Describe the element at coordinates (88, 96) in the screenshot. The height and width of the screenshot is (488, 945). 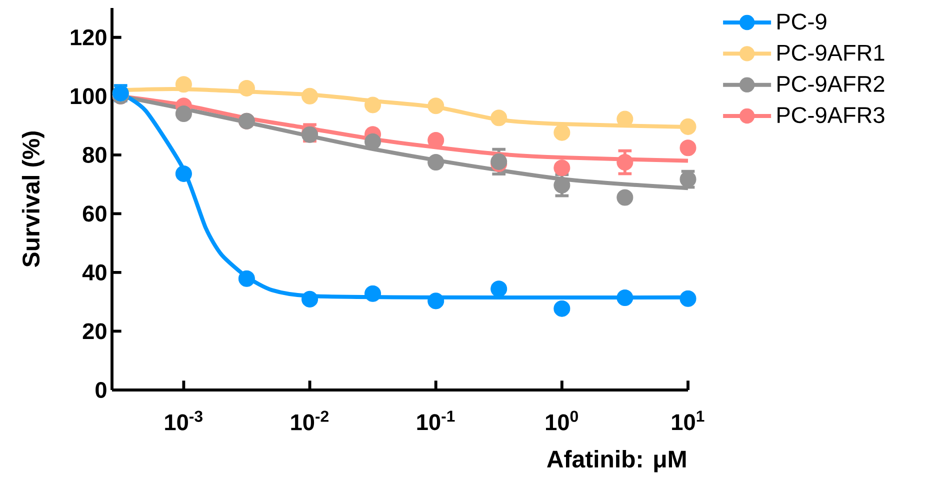
I see `y-tick-label: 100` at that location.